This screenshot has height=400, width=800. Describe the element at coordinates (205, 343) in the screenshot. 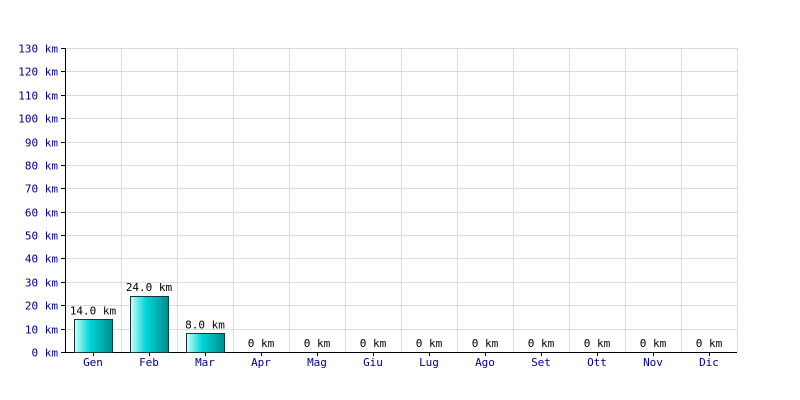

I see `bar-mar` at that location.